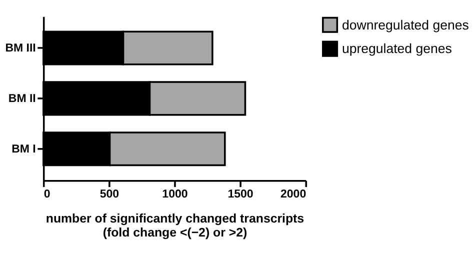  I want to click on legend-label: upregulated genes, so click(397, 48).